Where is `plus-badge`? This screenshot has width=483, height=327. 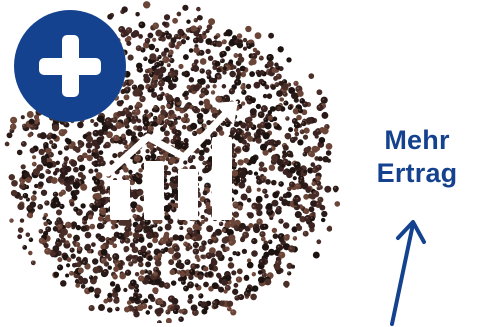
plus-badge is located at coordinates (70, 66).